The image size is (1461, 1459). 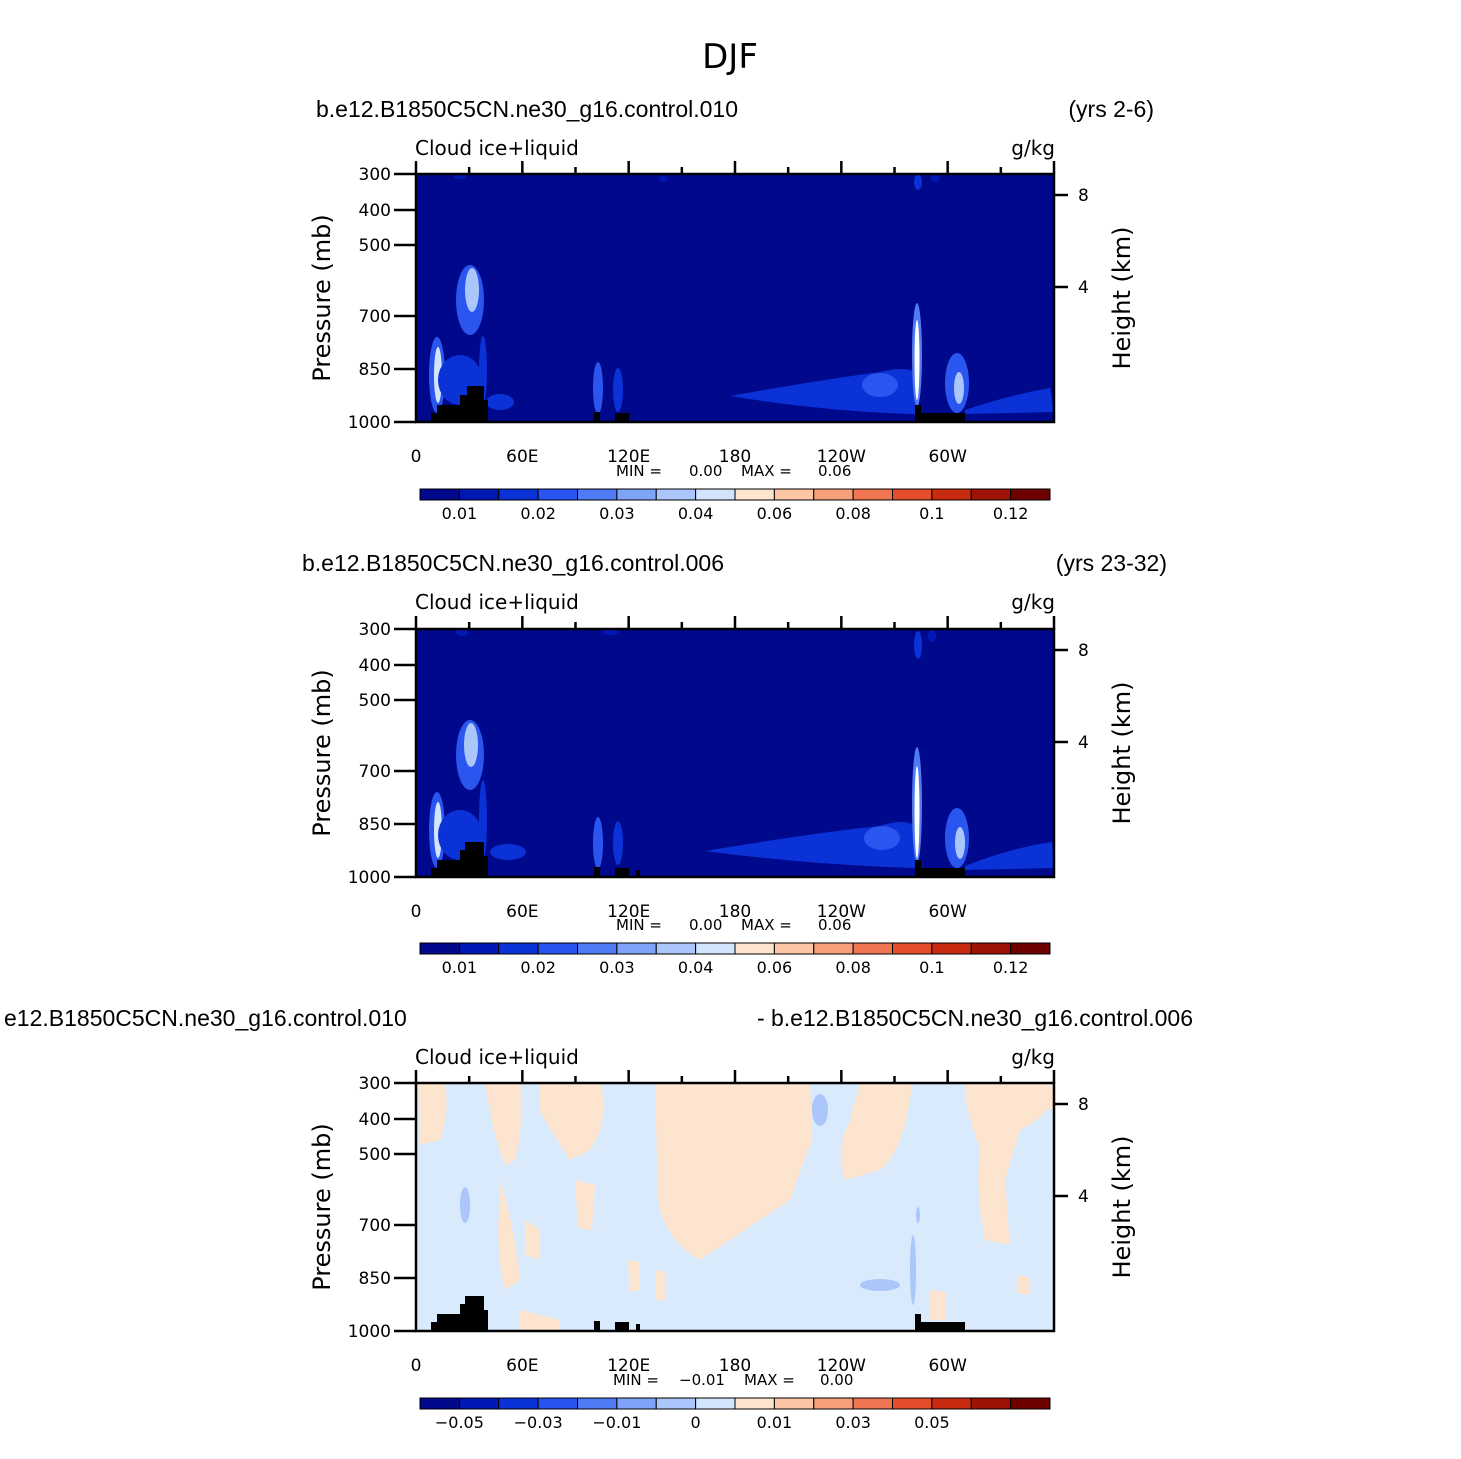 What do you see at coordinates (416, 912) in the screenshot?
I see `xtick-label: 0` at bounding box center [416, 912].